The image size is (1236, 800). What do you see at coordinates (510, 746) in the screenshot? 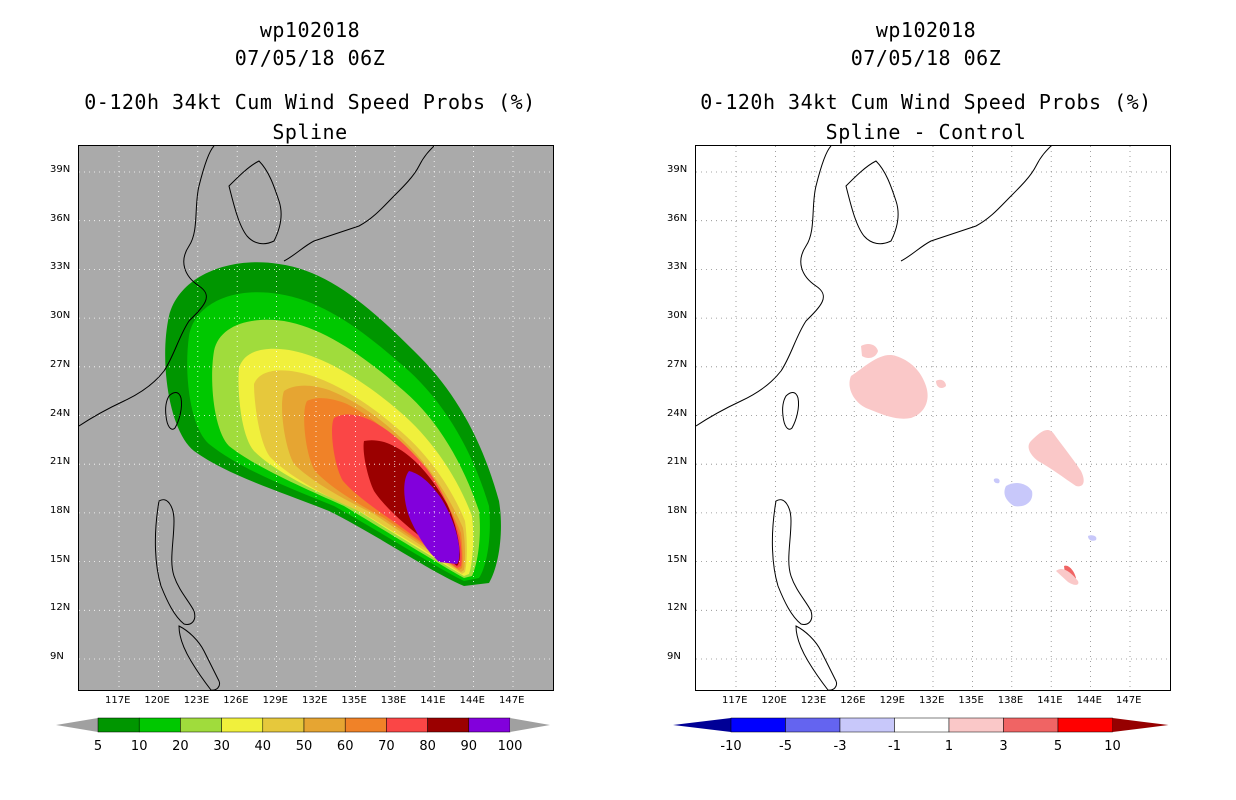
I see `colorbar-label: 100` at bounding box center [510, 746].